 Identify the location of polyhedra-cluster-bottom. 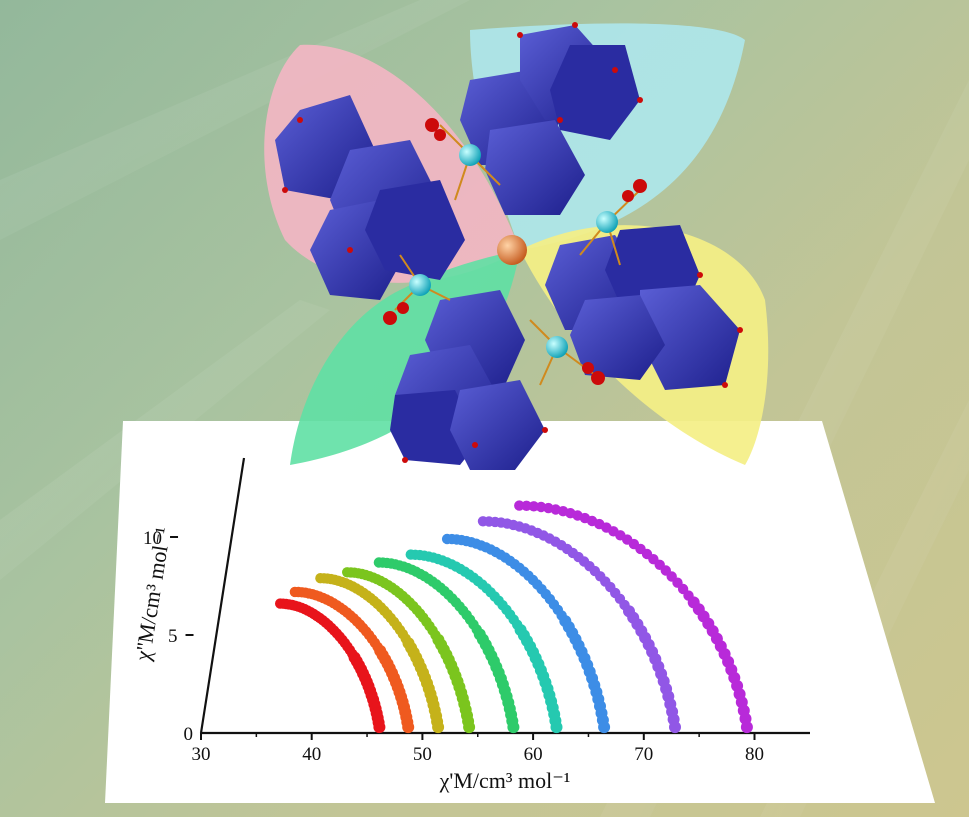
(467, 380).